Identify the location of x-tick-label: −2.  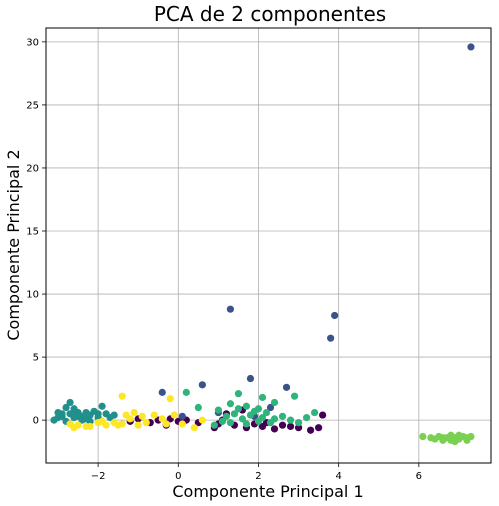
(98, 476).